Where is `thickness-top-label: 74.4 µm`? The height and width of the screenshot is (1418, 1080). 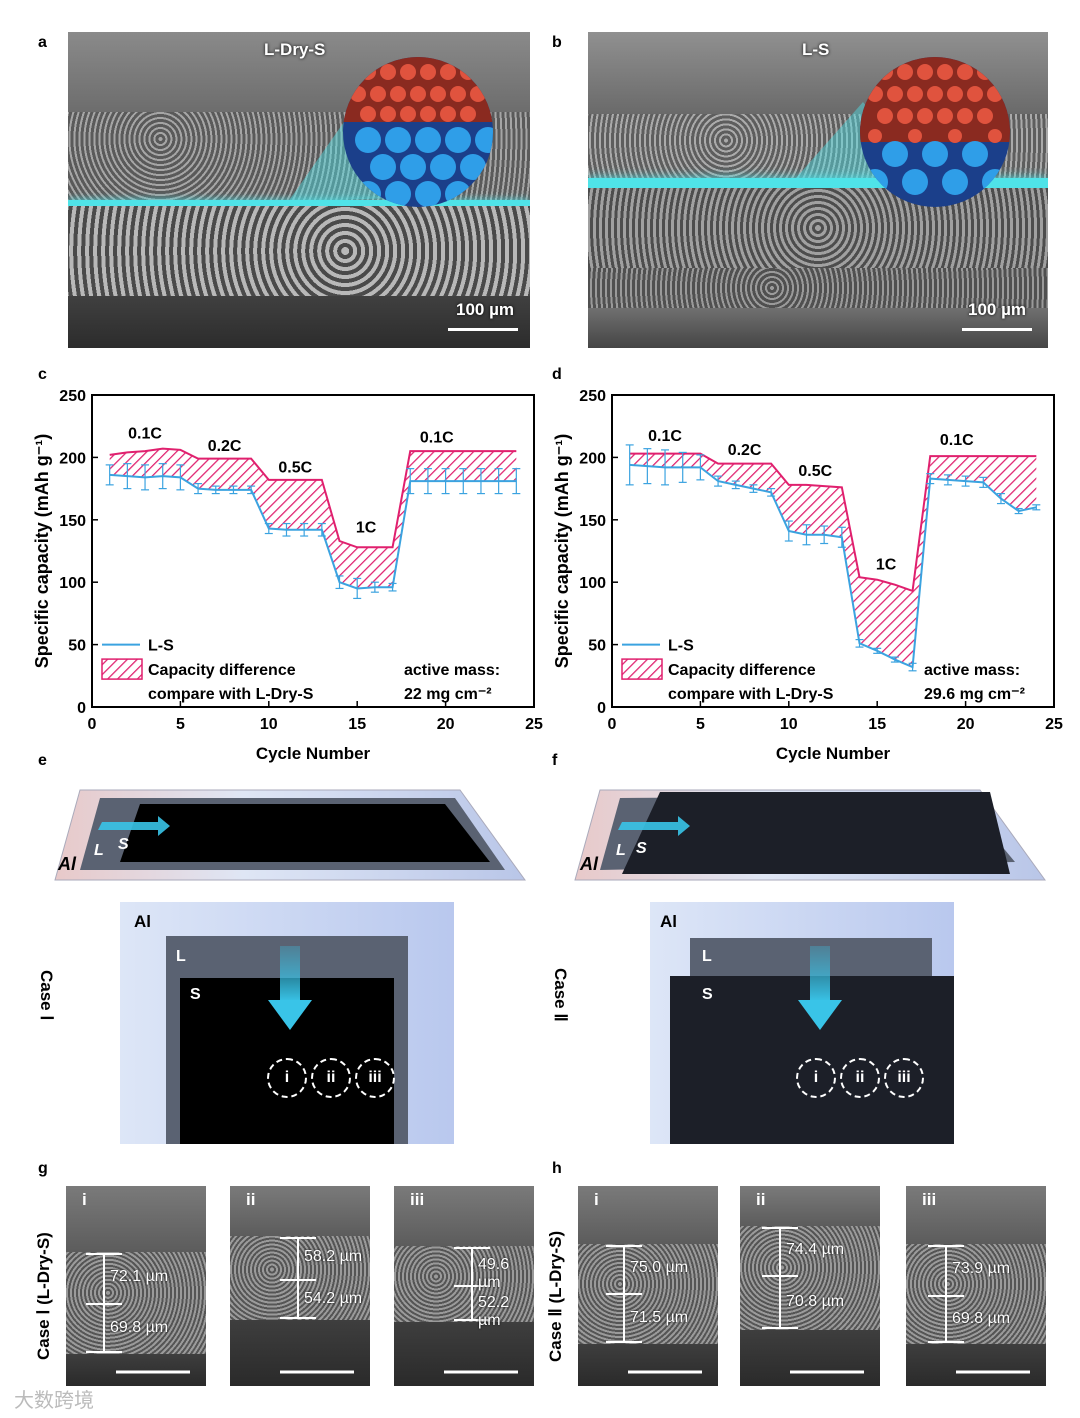
thickness-top-label: 74.4 µm is located at coordinates (815, 1249).